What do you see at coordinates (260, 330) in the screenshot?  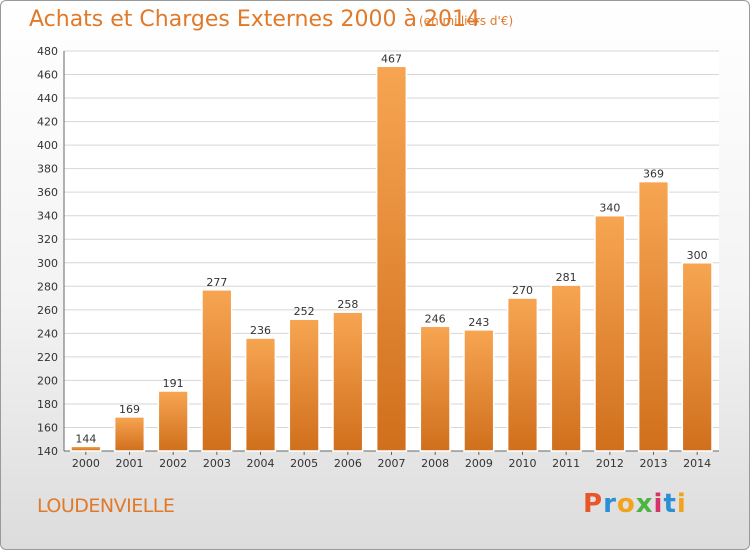 I see `data-label: 236` at bounding box center [260, 330].